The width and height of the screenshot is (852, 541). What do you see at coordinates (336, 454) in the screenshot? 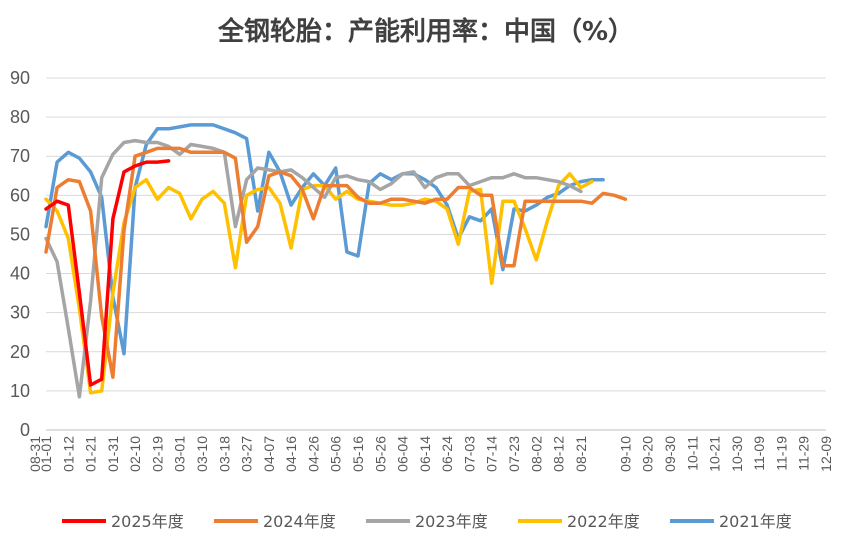
I see `x-tick-label: 05-06` at bounding box center [336, 454].